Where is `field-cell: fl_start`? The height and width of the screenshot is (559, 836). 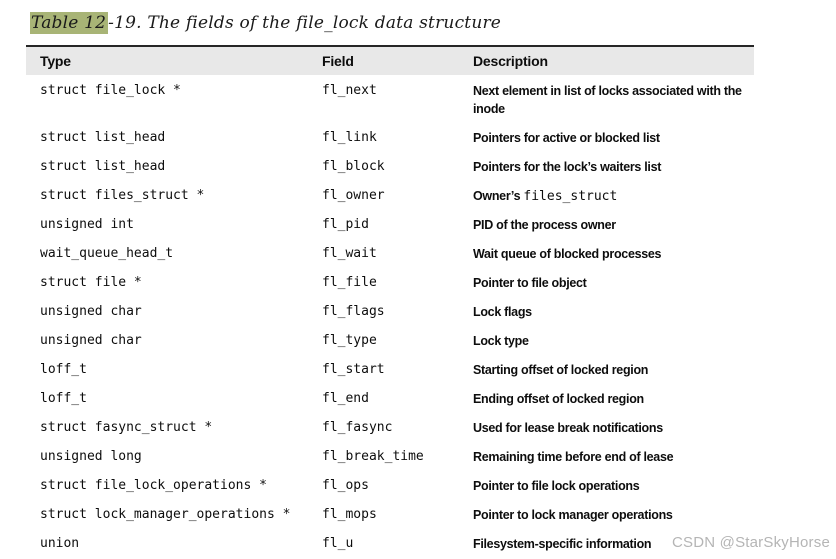 field-cell: fl_start is located at coordinates (353, 369).